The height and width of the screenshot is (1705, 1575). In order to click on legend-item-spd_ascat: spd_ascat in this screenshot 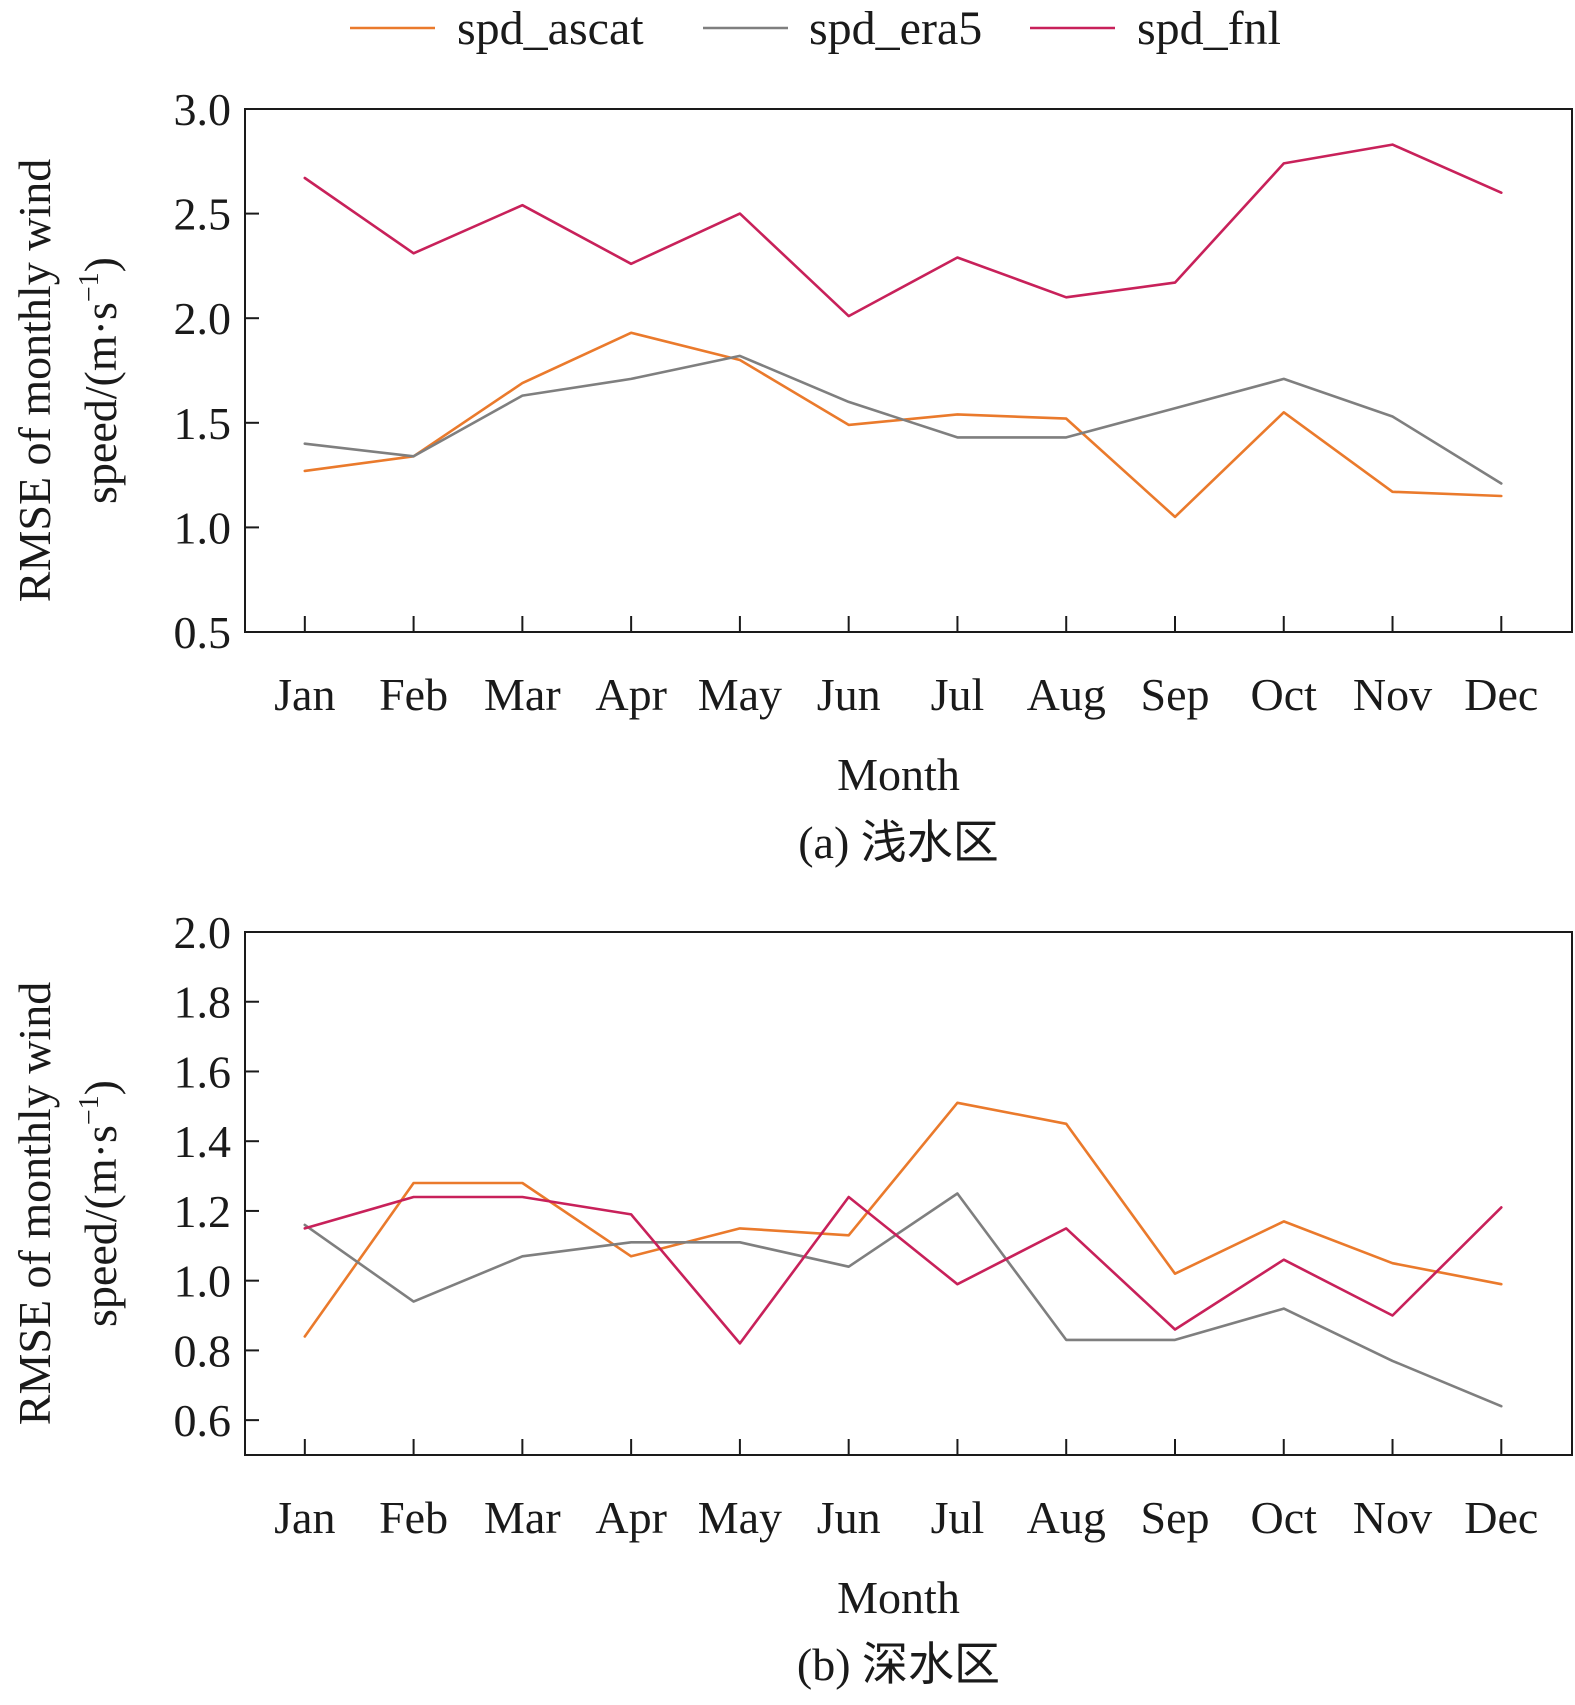, I will do `click(497, 28)`.